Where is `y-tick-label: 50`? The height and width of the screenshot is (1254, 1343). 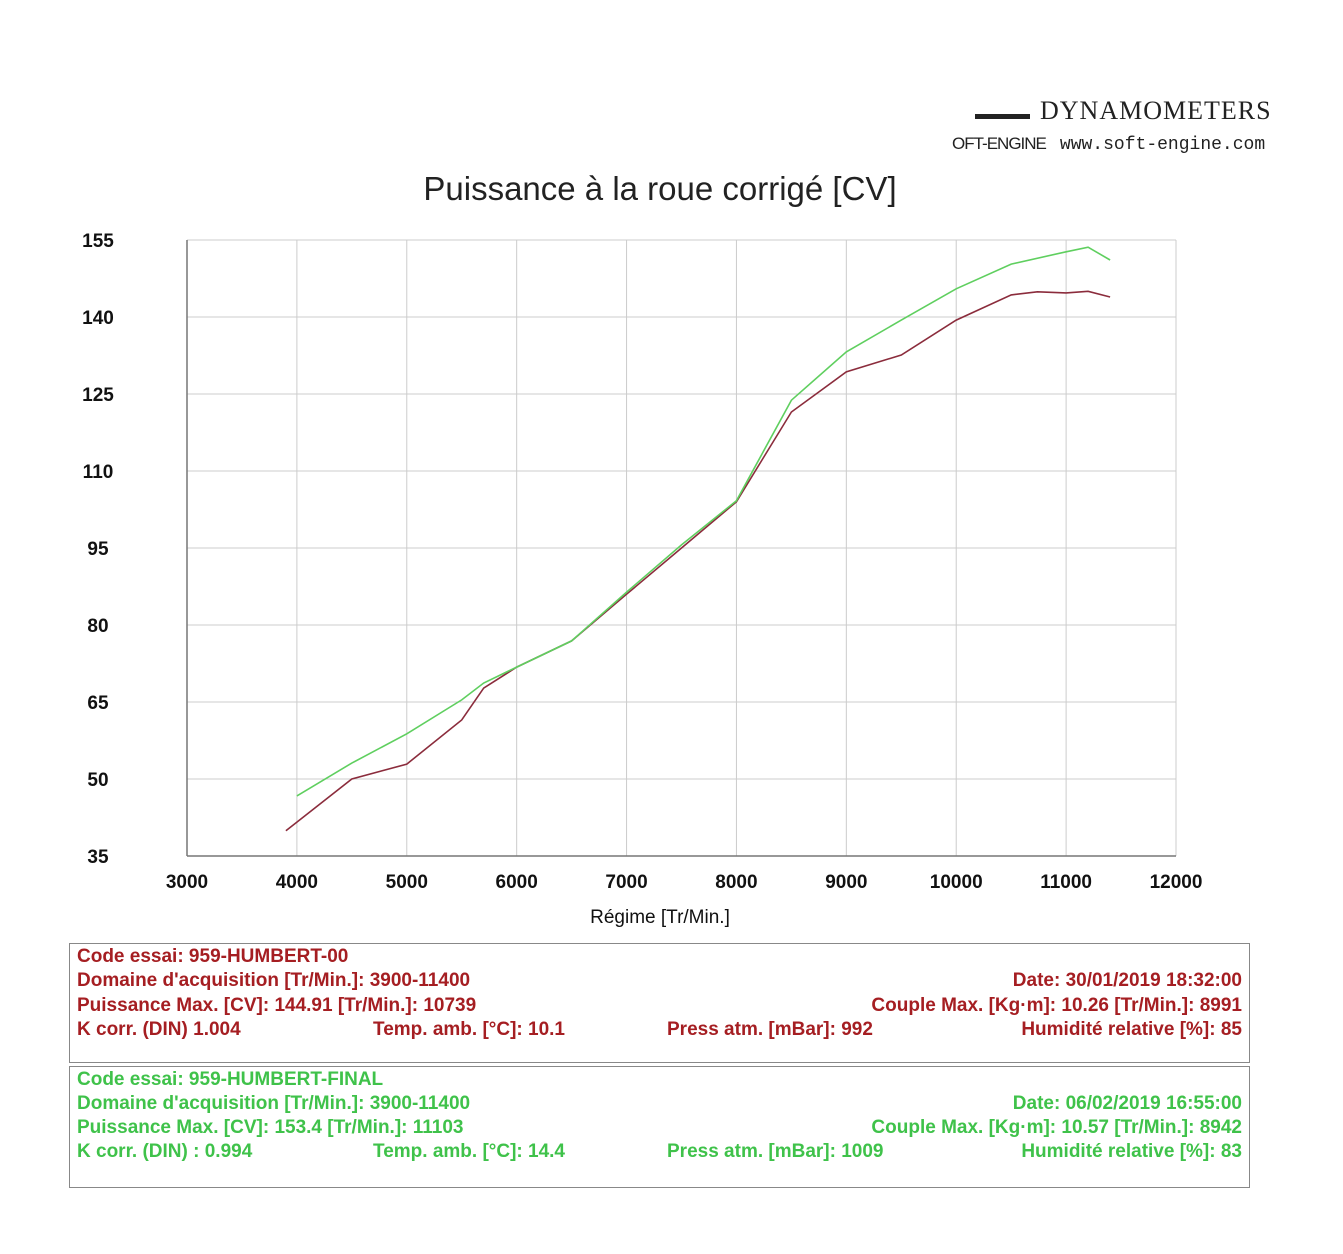 y-tick-label: 50 is located at coordinates (97, 780).